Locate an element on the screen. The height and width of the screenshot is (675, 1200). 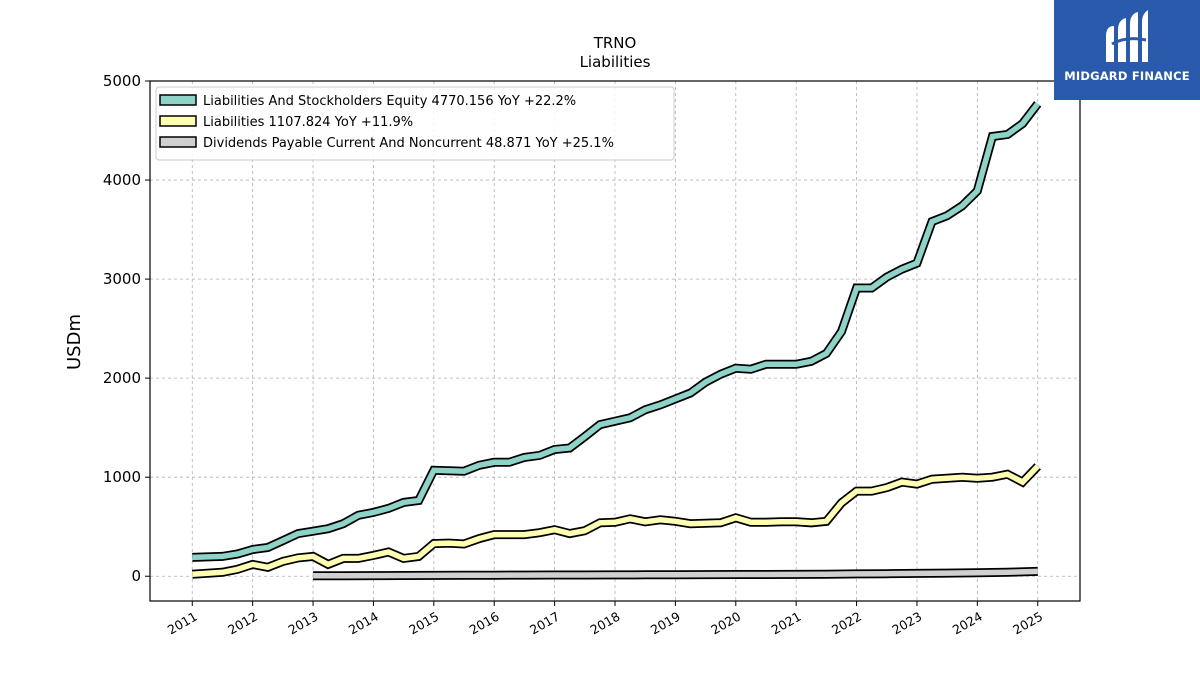
legend-label: Liabilities 1107.824 YoY +11.9% is located at coordinates (308, 122).